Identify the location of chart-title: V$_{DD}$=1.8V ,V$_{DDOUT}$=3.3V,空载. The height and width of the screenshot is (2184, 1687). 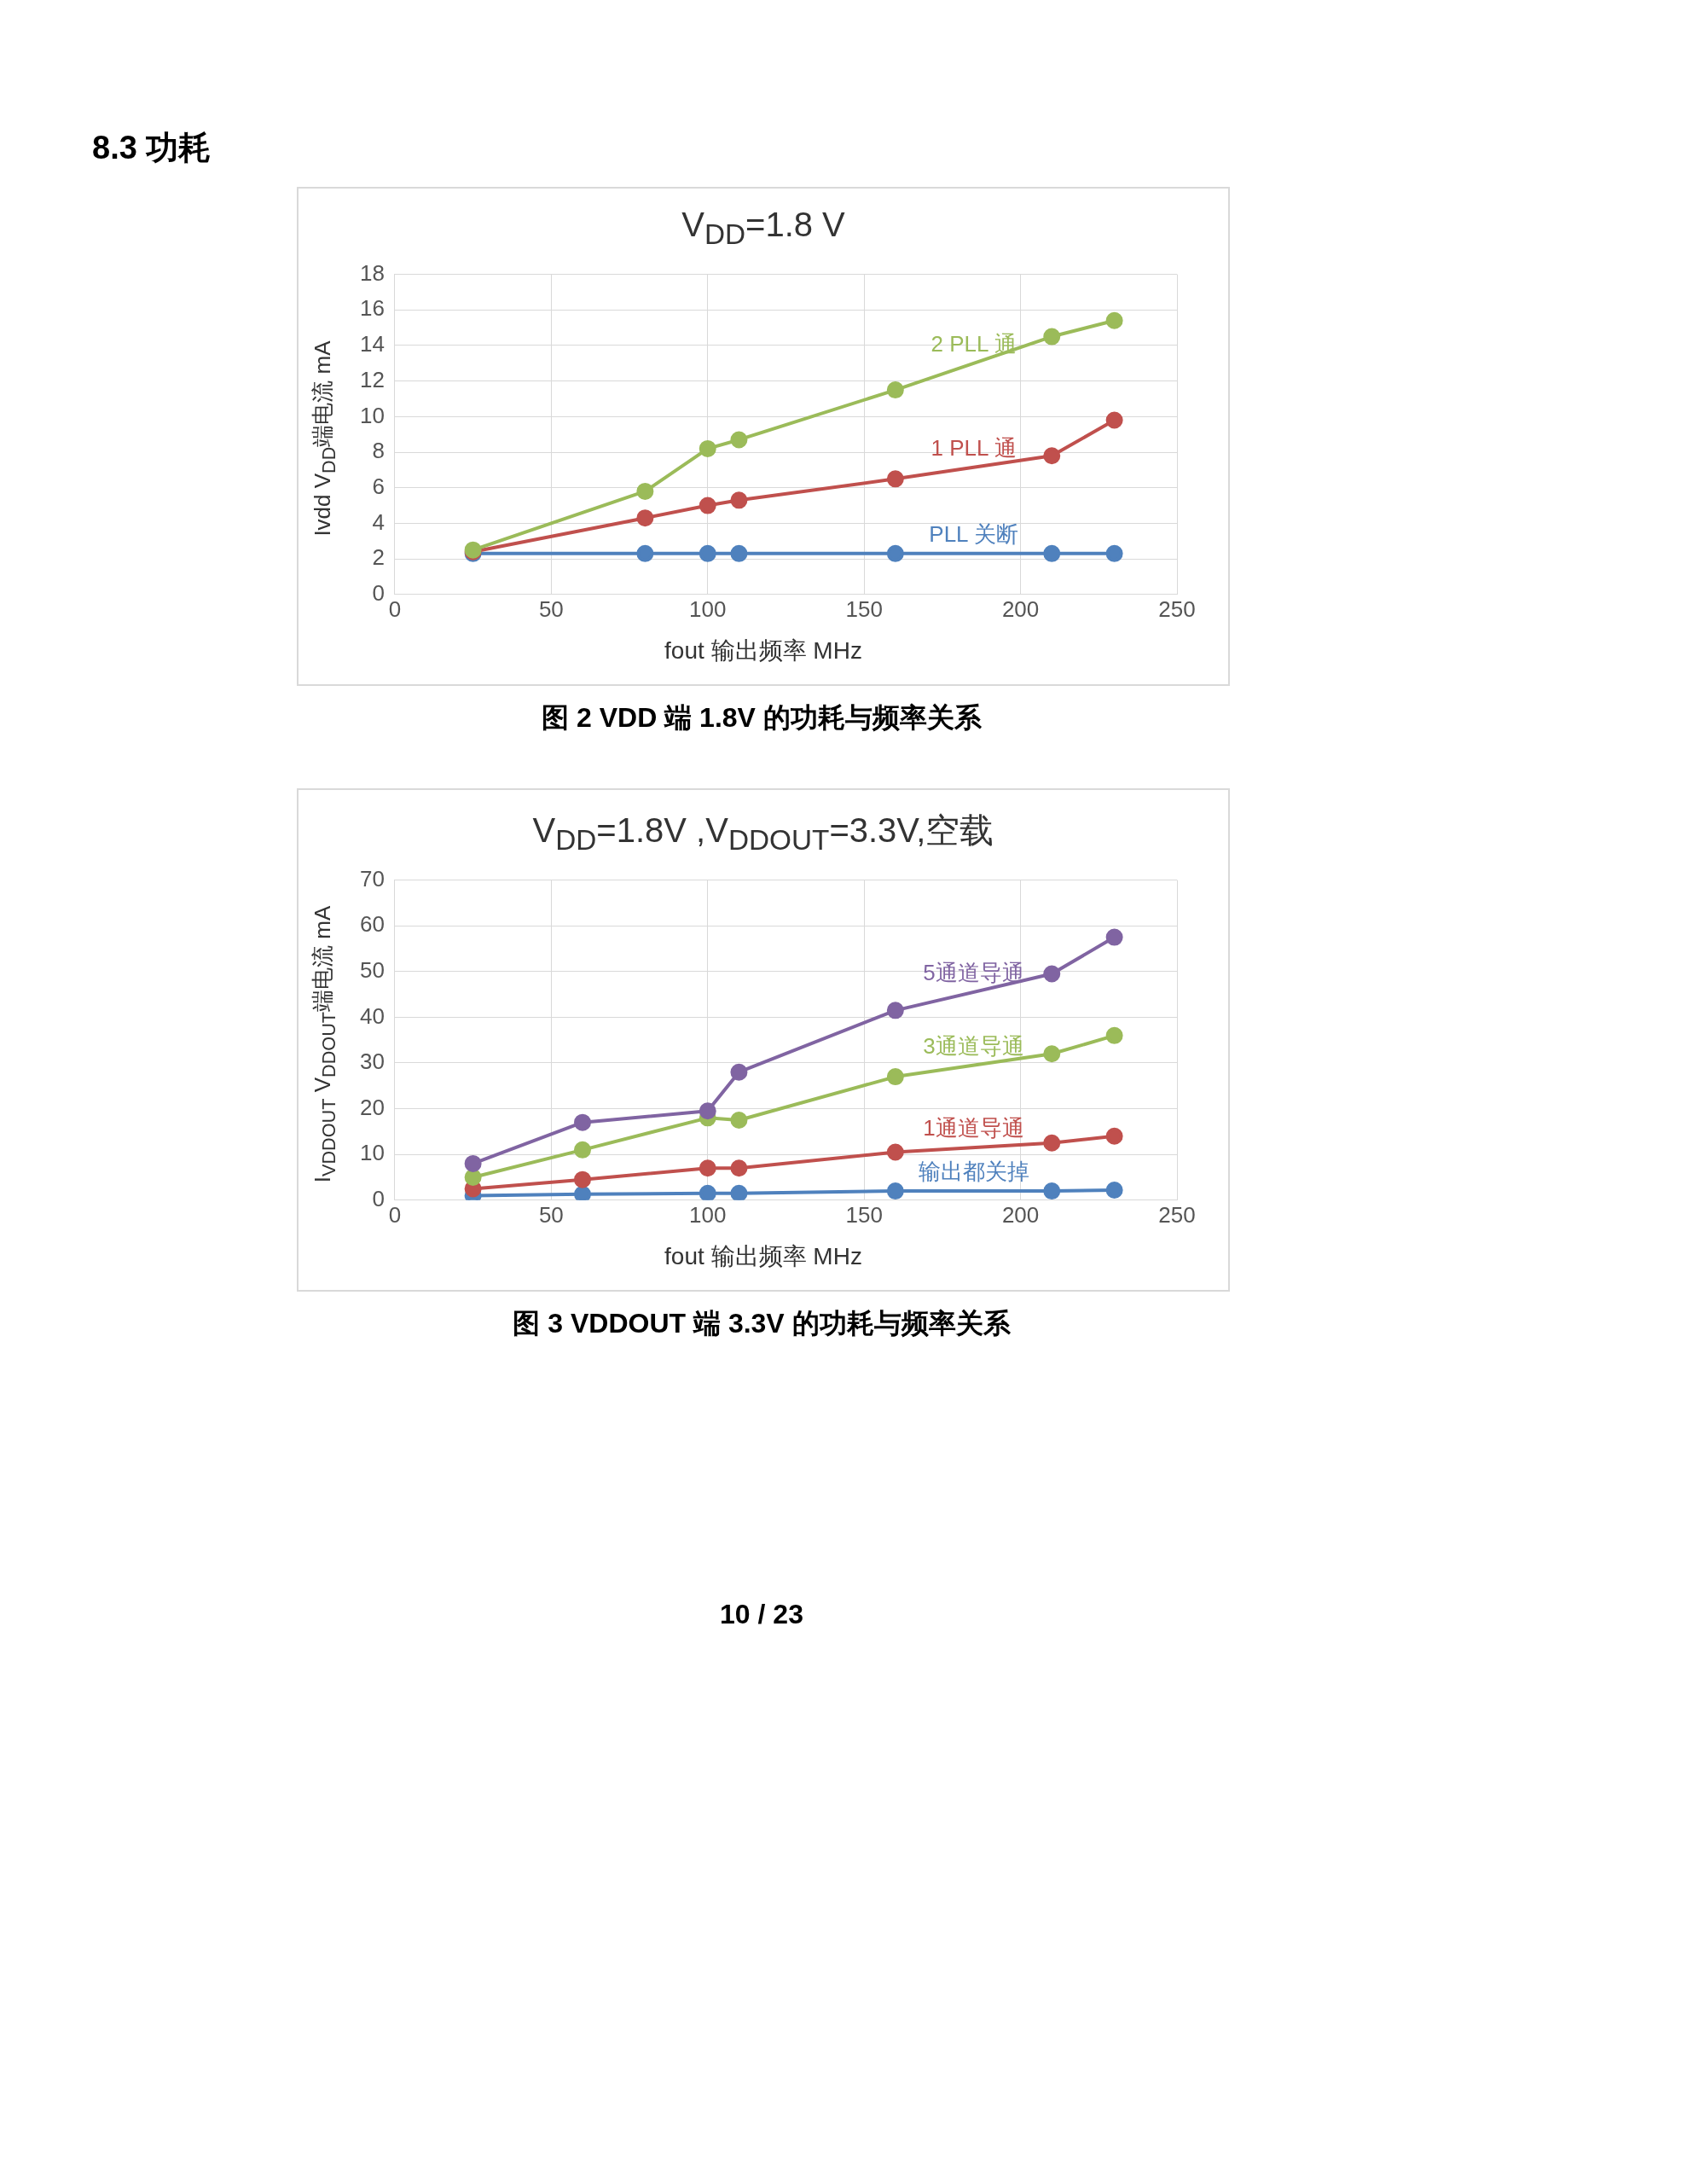
(763, 834).